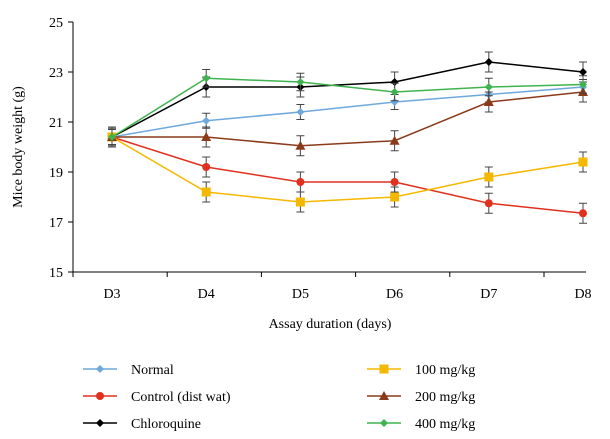  I want to click on legend-label: 100 mg/kg, so click(445, 370).